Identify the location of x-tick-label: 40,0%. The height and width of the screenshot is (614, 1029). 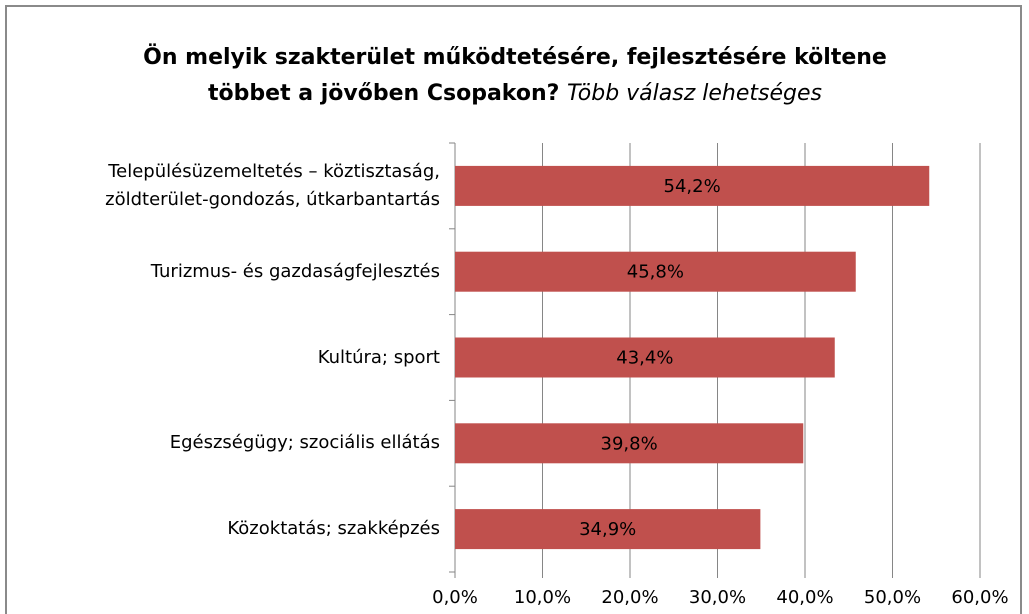
(804, 597).